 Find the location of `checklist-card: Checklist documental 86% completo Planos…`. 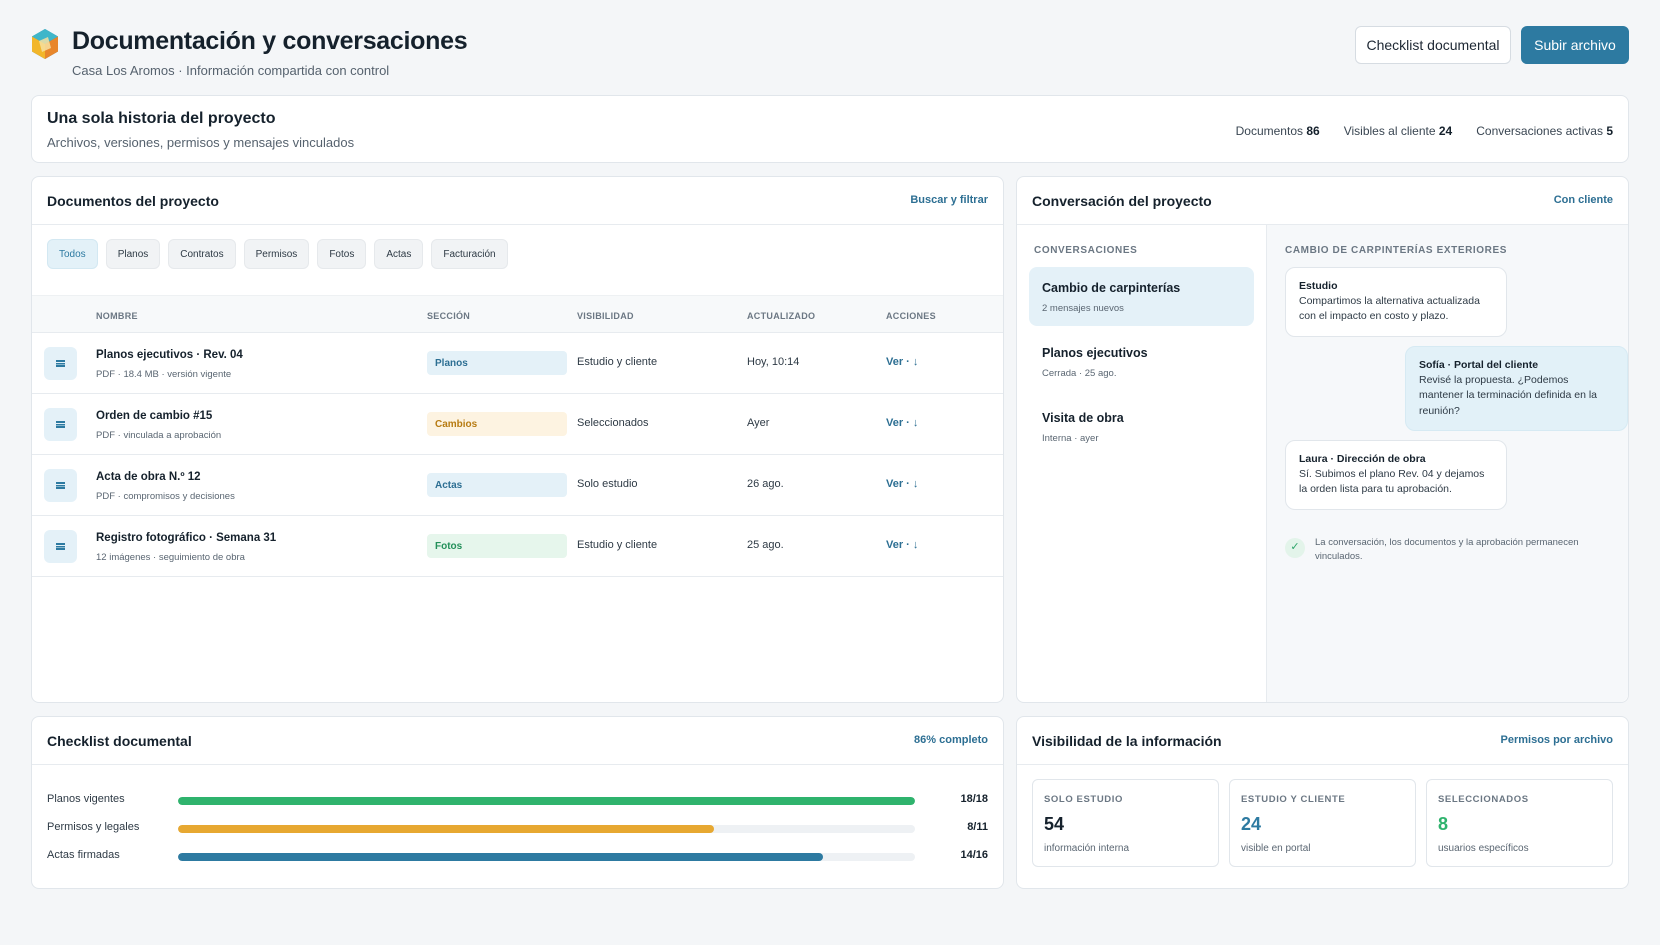

checklist-card: Checklist documental 86% completo Planos… is located at coordinates (517, 802).